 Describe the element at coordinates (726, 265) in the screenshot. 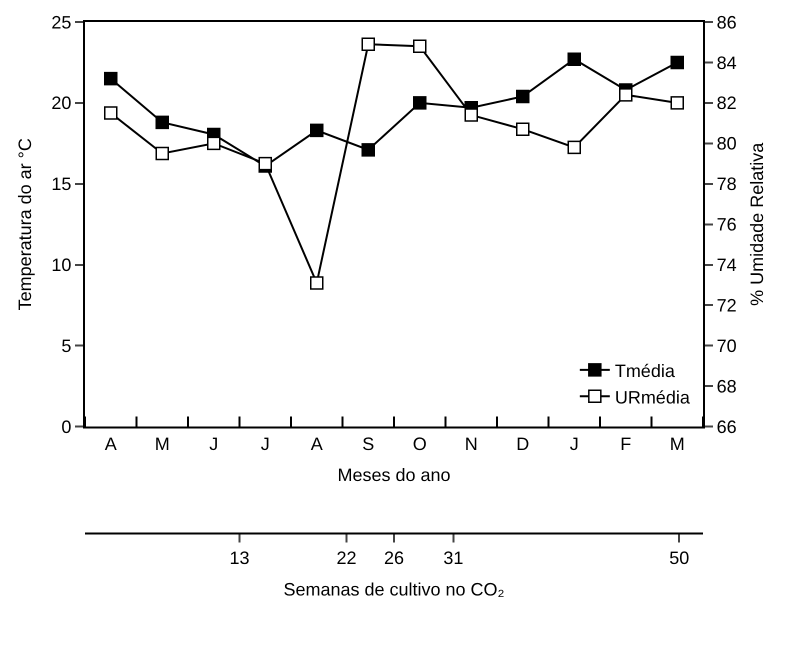

I see `y2-tick-label: 74` at that location.